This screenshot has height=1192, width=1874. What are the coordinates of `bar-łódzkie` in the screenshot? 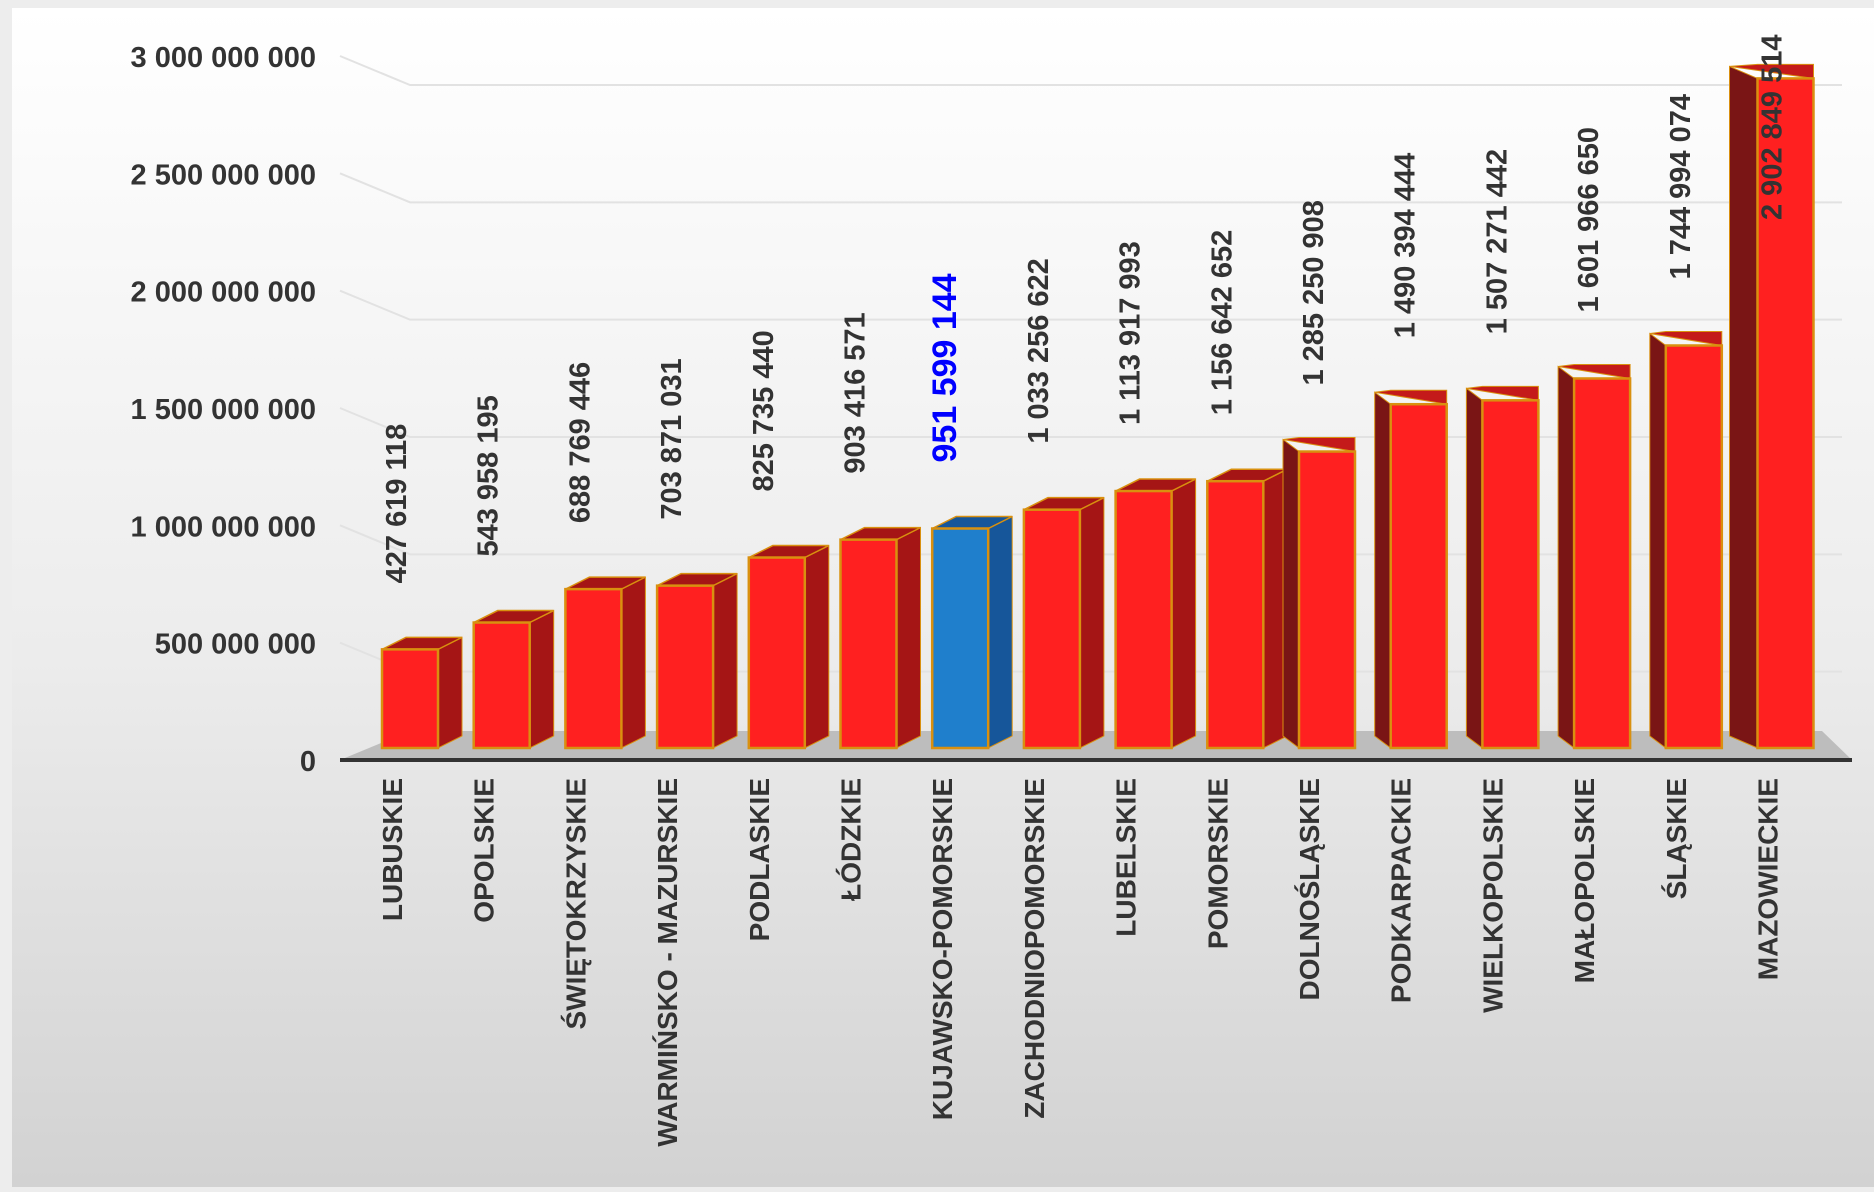 It's located at (880, 638).